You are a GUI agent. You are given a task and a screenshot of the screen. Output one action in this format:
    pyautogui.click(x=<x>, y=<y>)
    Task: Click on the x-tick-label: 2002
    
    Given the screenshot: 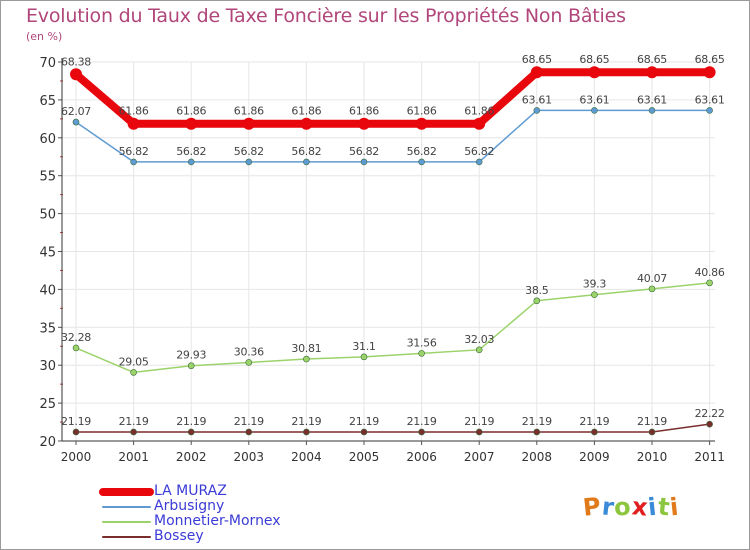 What is the action you would take?
    pyautogui.click(x=191, y=457)
    